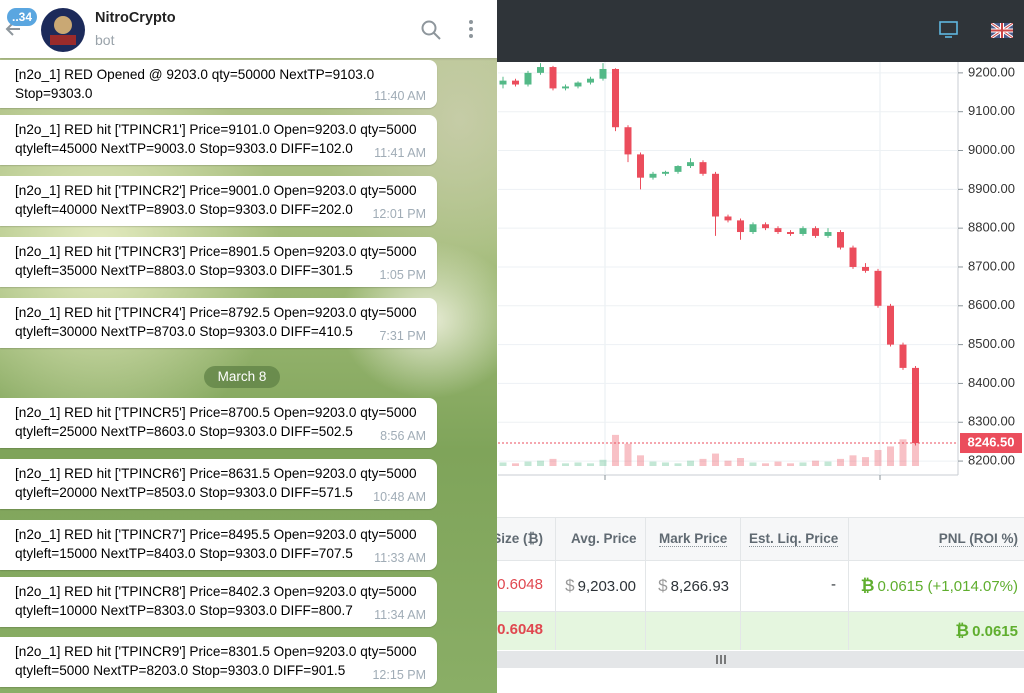 The width and height of the screenshot is (1024, 693). Describe the element at coordinates (400, 558) in the screenshot. I see `message-time: 11:33 AM` at that location.